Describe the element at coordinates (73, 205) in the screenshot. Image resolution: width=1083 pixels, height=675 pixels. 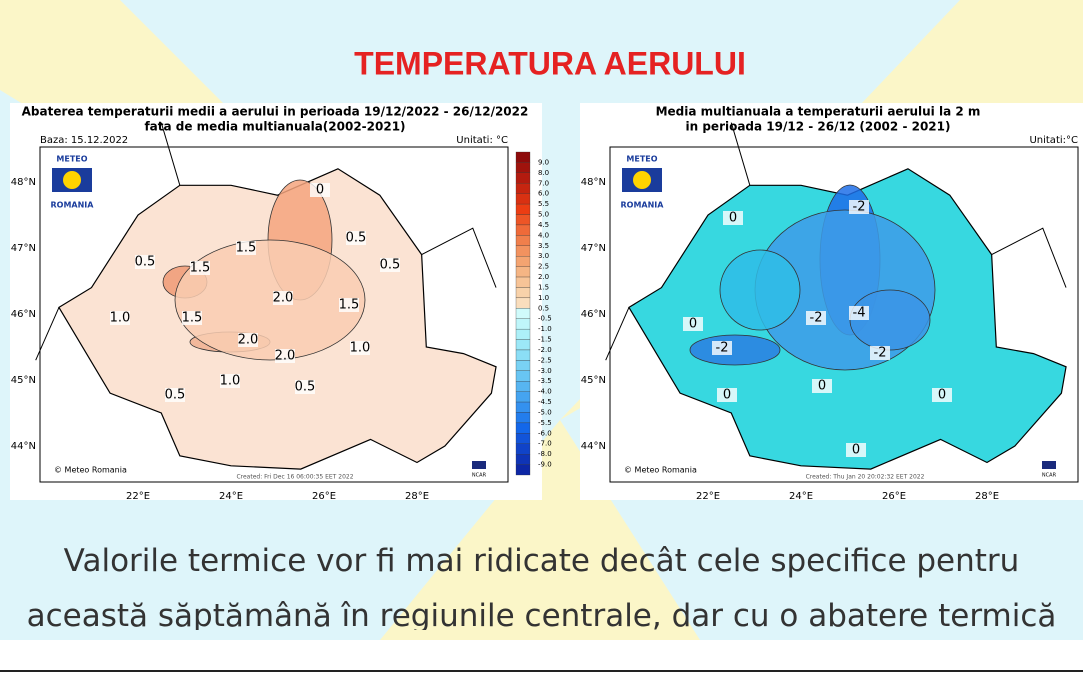
I see `logo-text: ROMANIA` at that location.